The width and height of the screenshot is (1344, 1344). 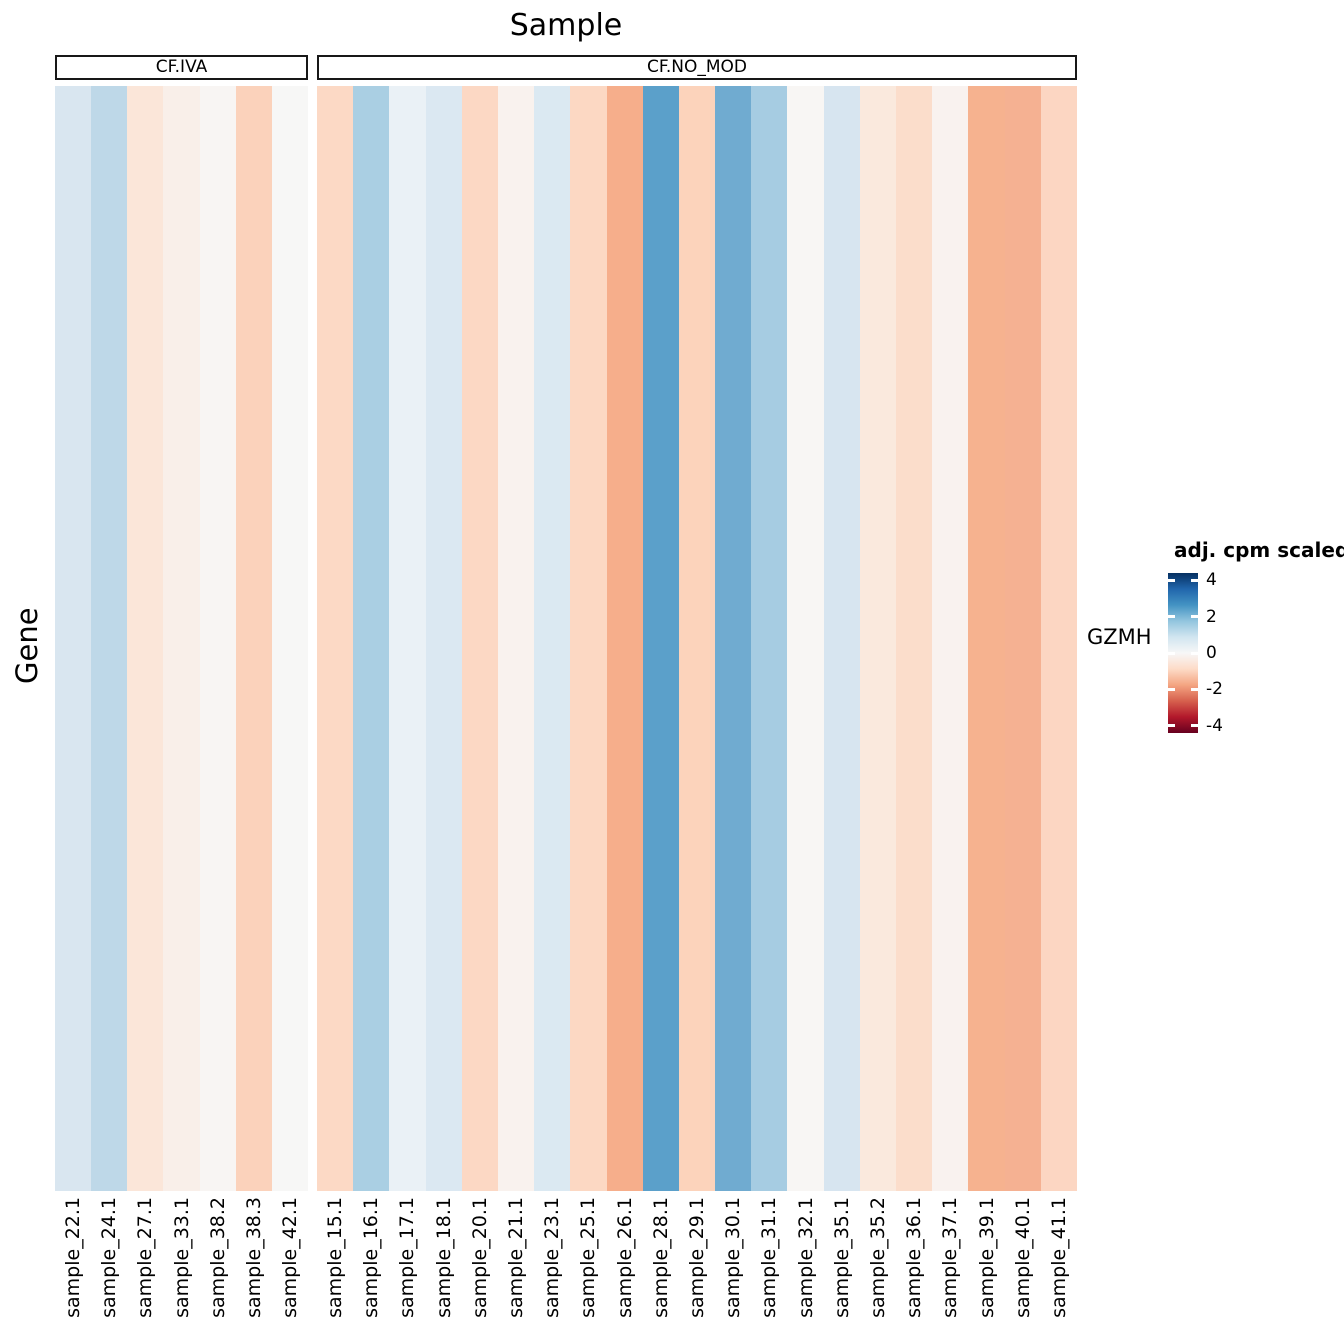 What do you see at coordinates (697, 1257) in the screenshot?
I see `x-tick-label: sample_29.1` at bounding box center [697, 1257].